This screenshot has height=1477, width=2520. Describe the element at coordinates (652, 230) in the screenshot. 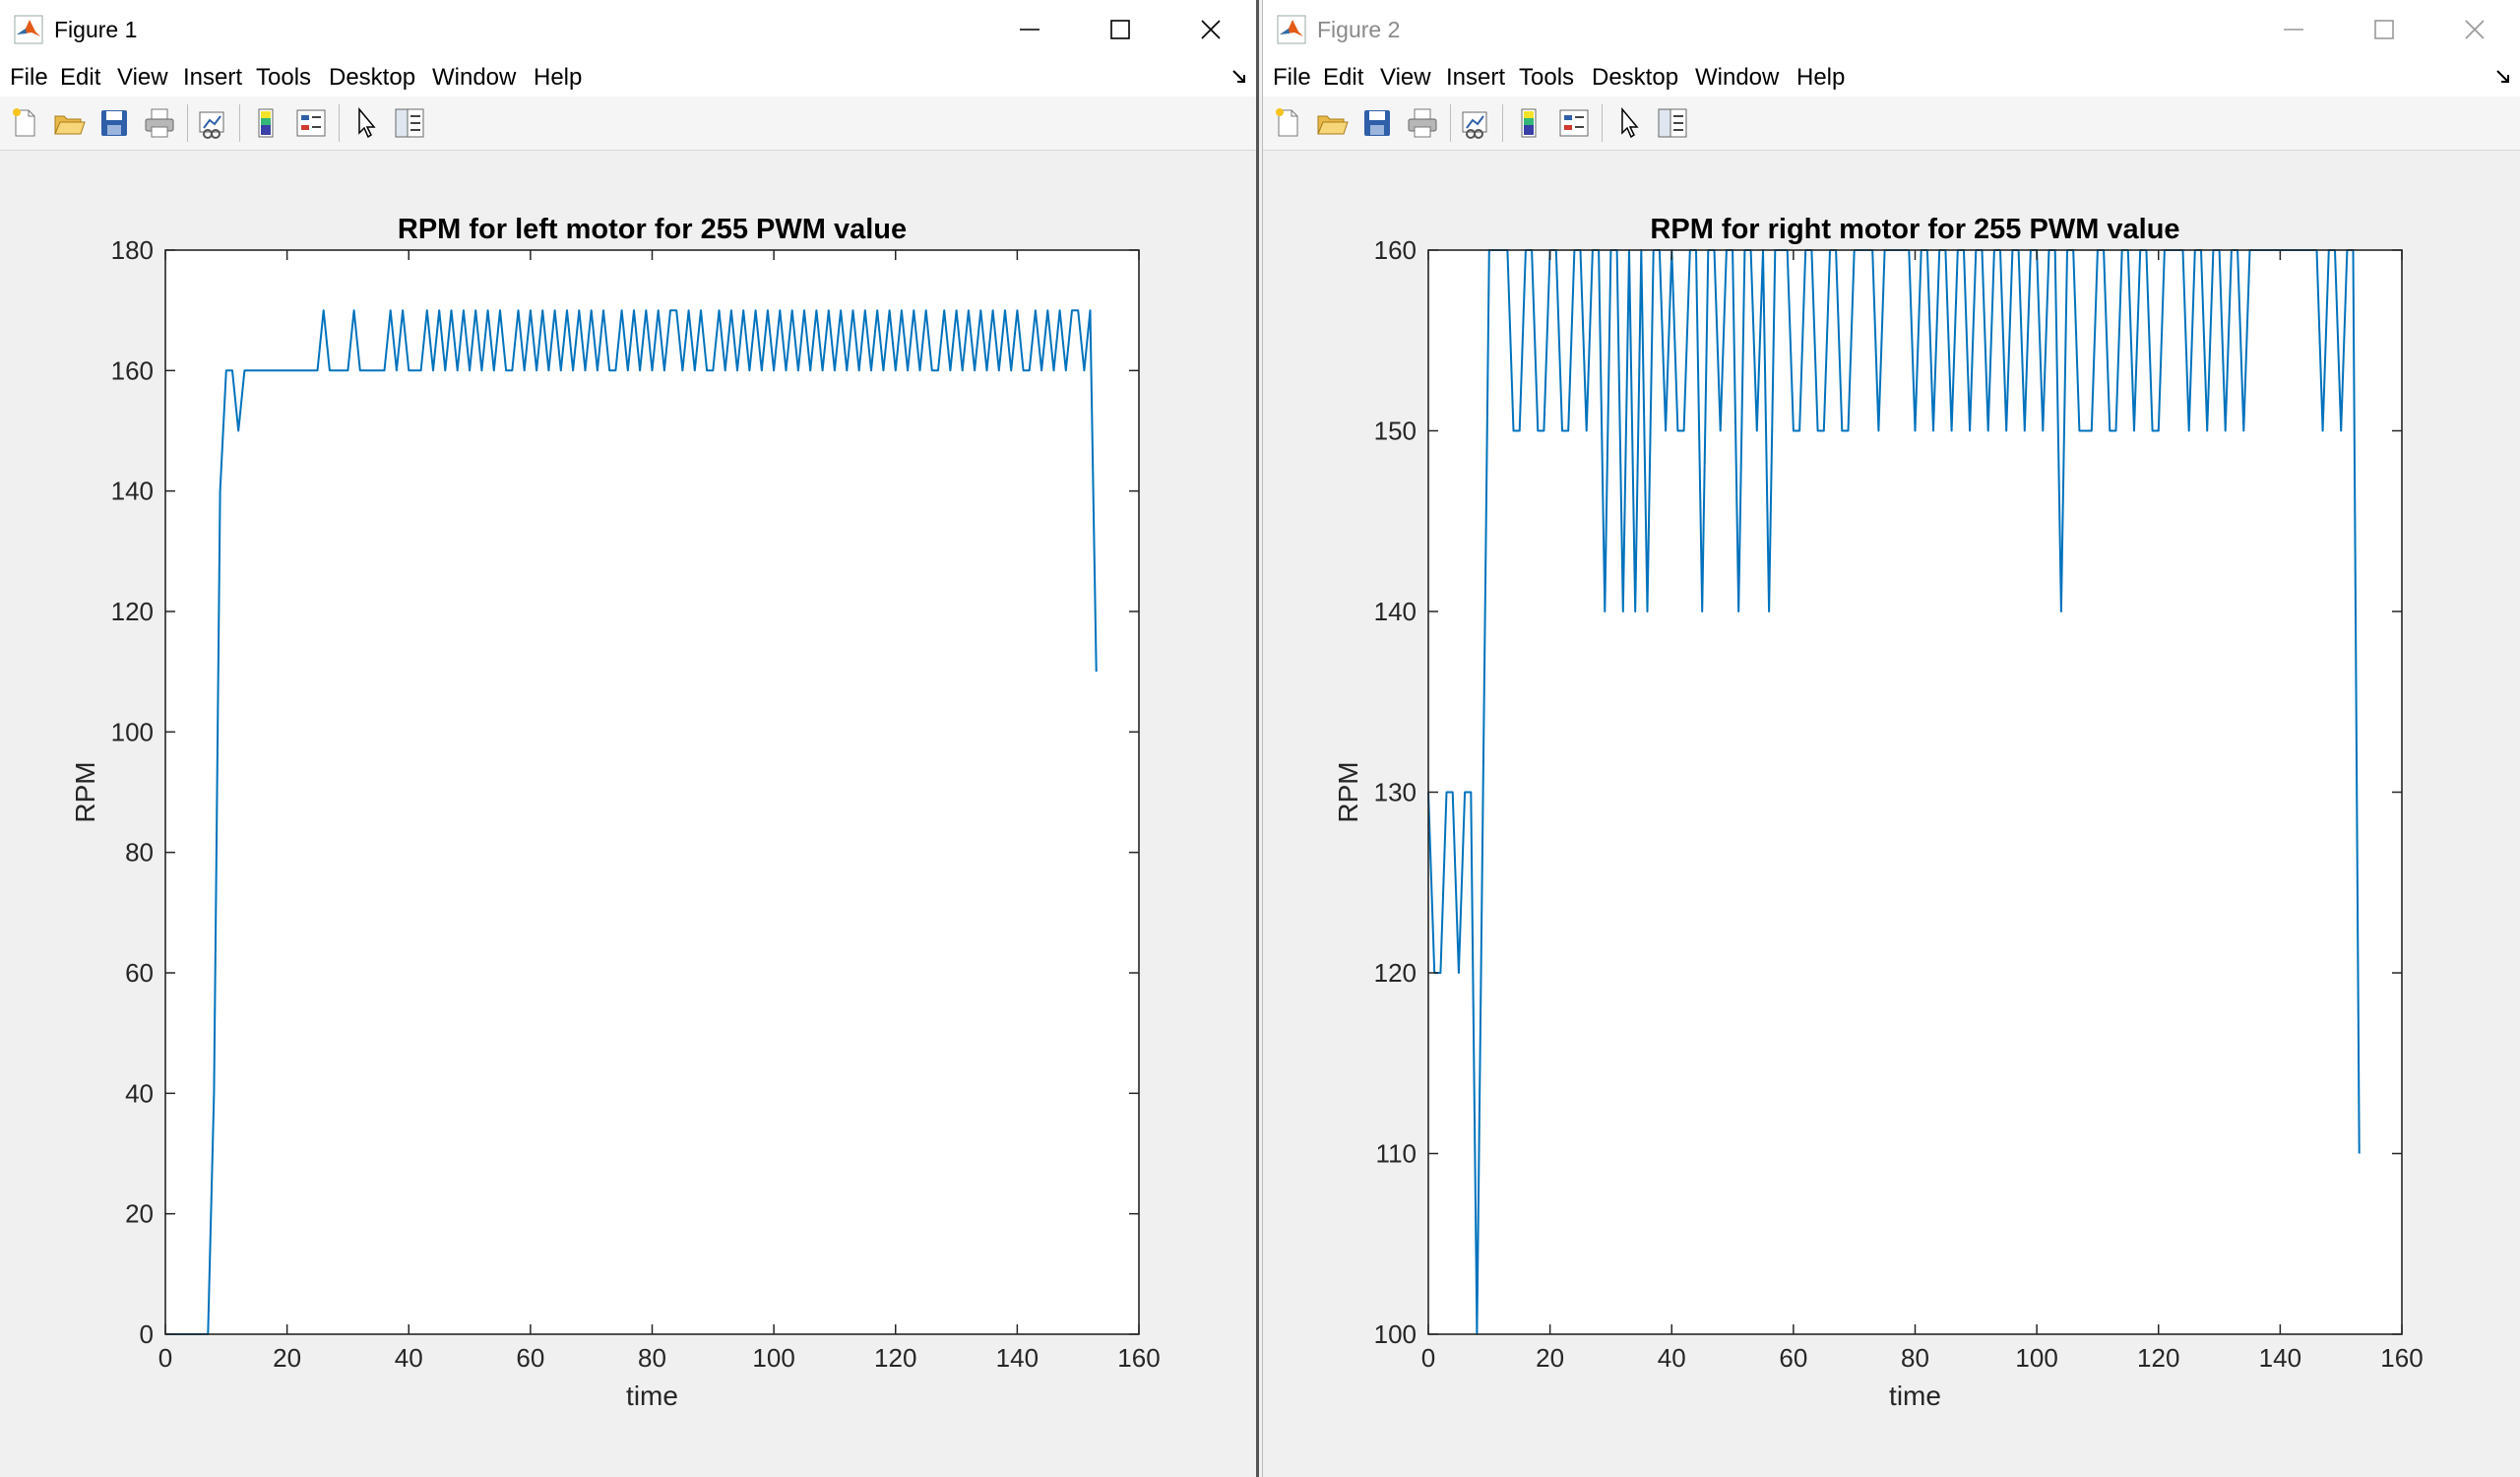

I see `chart-title: RPM for left motor for 255 PWM value` at that location.